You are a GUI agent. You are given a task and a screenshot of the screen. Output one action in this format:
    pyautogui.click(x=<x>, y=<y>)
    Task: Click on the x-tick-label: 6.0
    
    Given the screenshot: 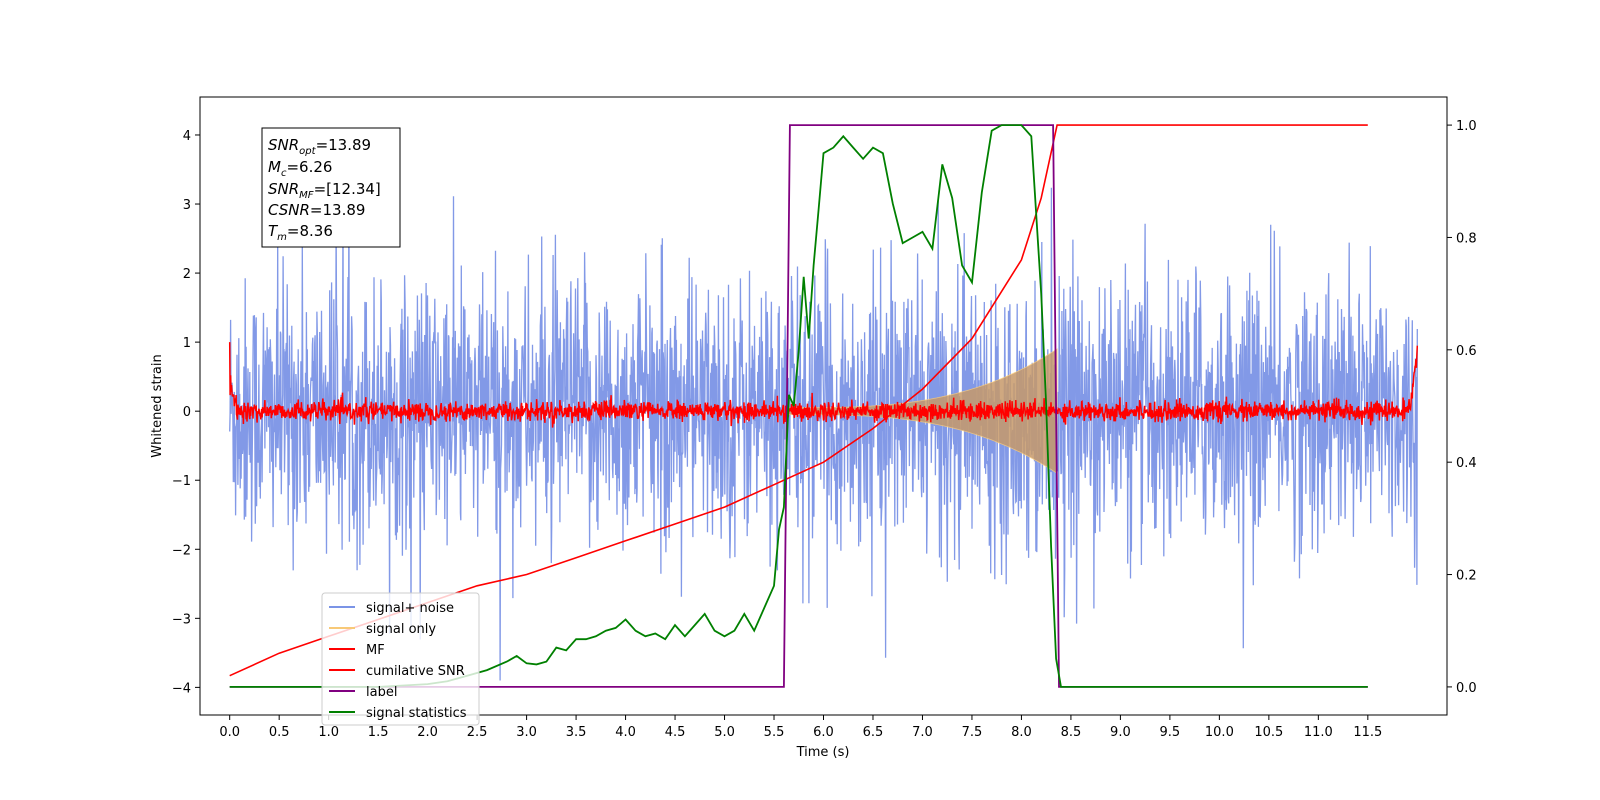 What is the action you would take?
    pyautogui.click(x=823, y=732)
    